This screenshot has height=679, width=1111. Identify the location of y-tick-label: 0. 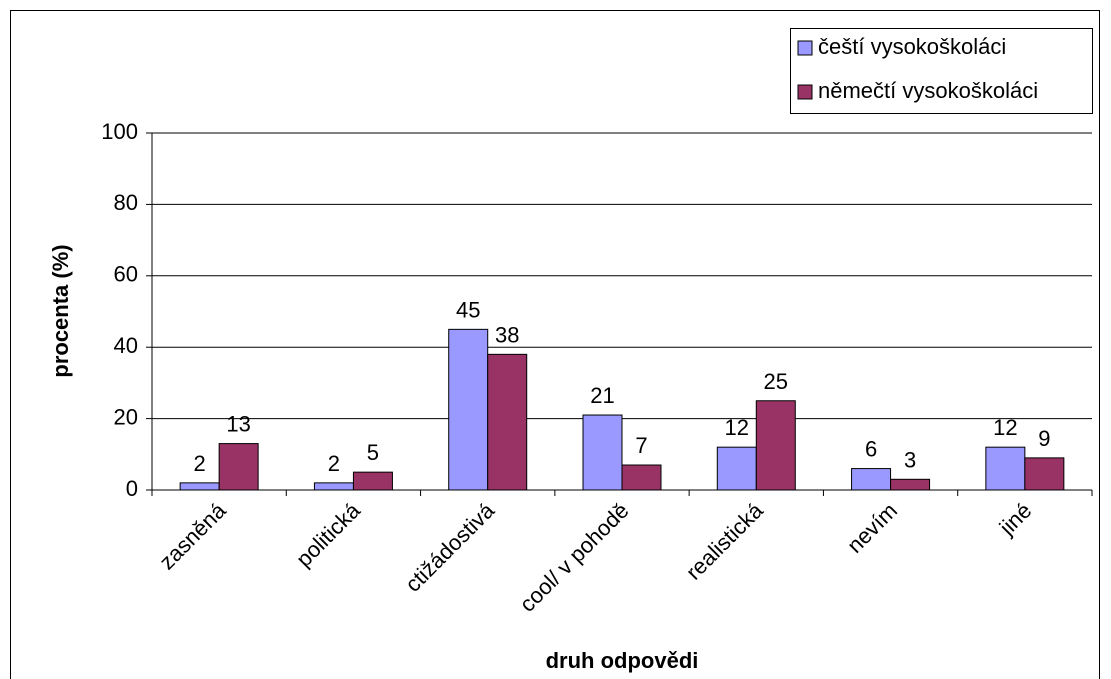
(132, 488).